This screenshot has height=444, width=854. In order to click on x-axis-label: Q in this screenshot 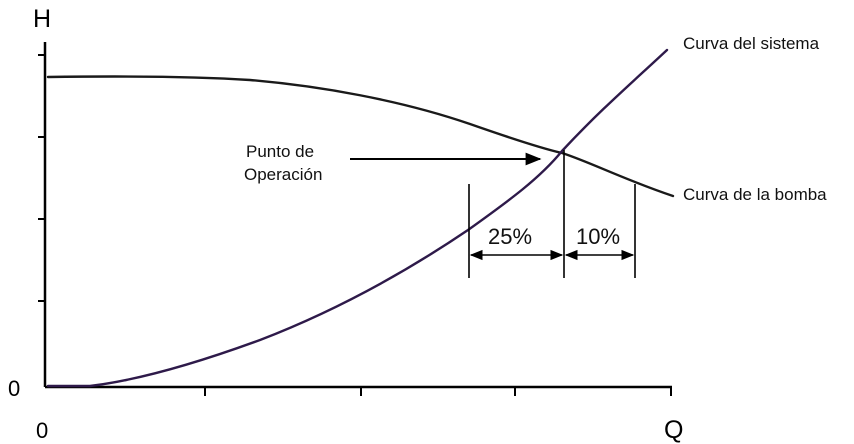, I will do `click(673, 430)`.